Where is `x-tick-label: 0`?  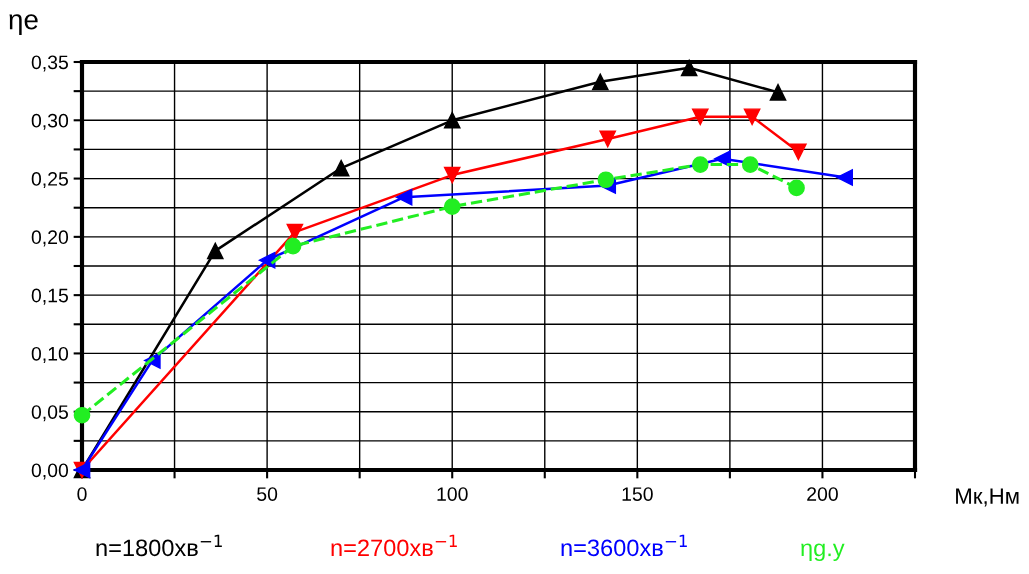 x-tick-label: 0 is located at coordinates (82, 494).